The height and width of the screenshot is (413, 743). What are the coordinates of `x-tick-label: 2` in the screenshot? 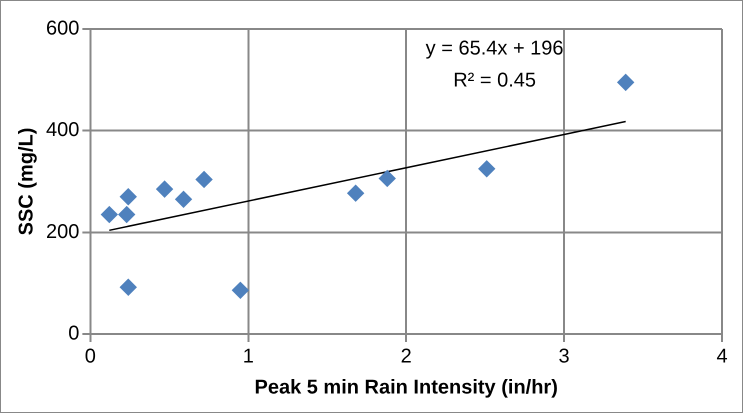 It's located at (406, 357).